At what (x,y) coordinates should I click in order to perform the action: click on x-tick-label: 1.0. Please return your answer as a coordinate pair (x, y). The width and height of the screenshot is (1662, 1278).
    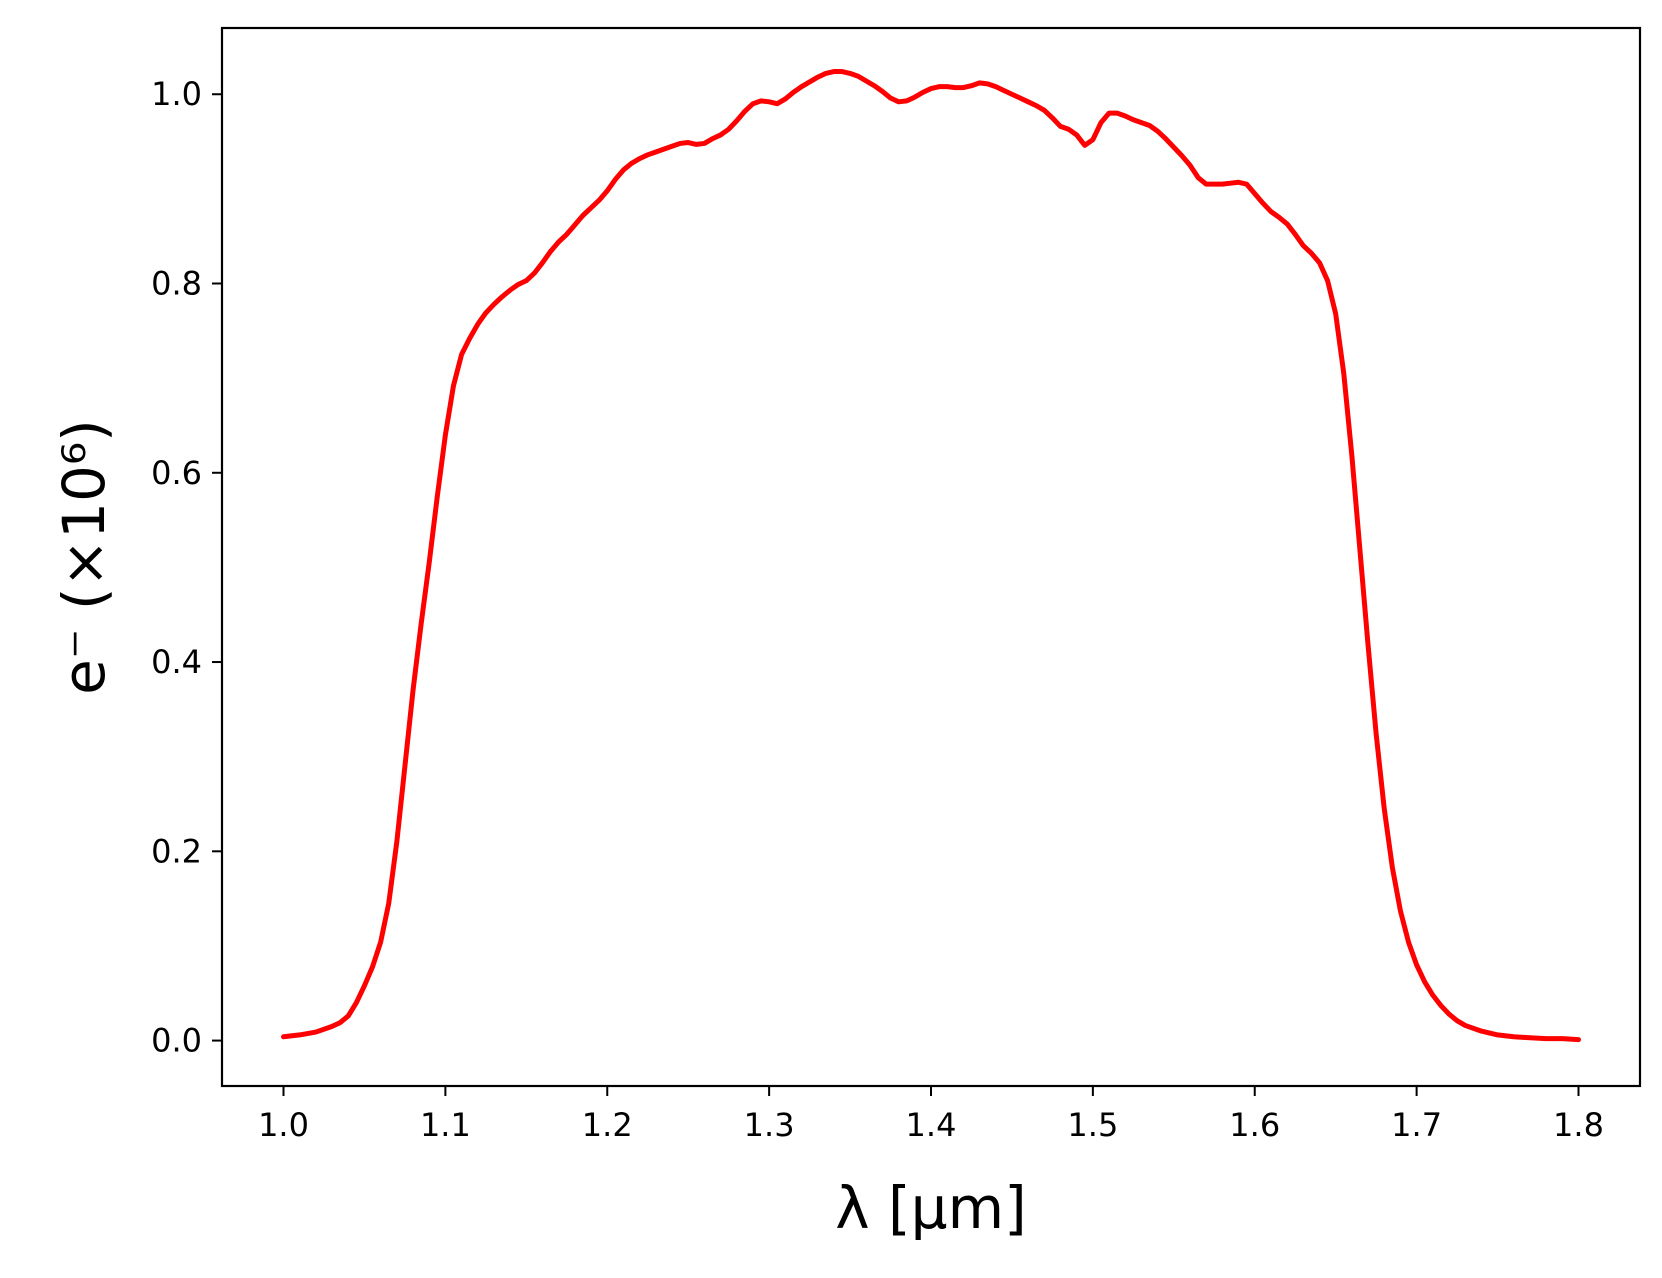
    Looking at the image, I should click on (283, 1125).